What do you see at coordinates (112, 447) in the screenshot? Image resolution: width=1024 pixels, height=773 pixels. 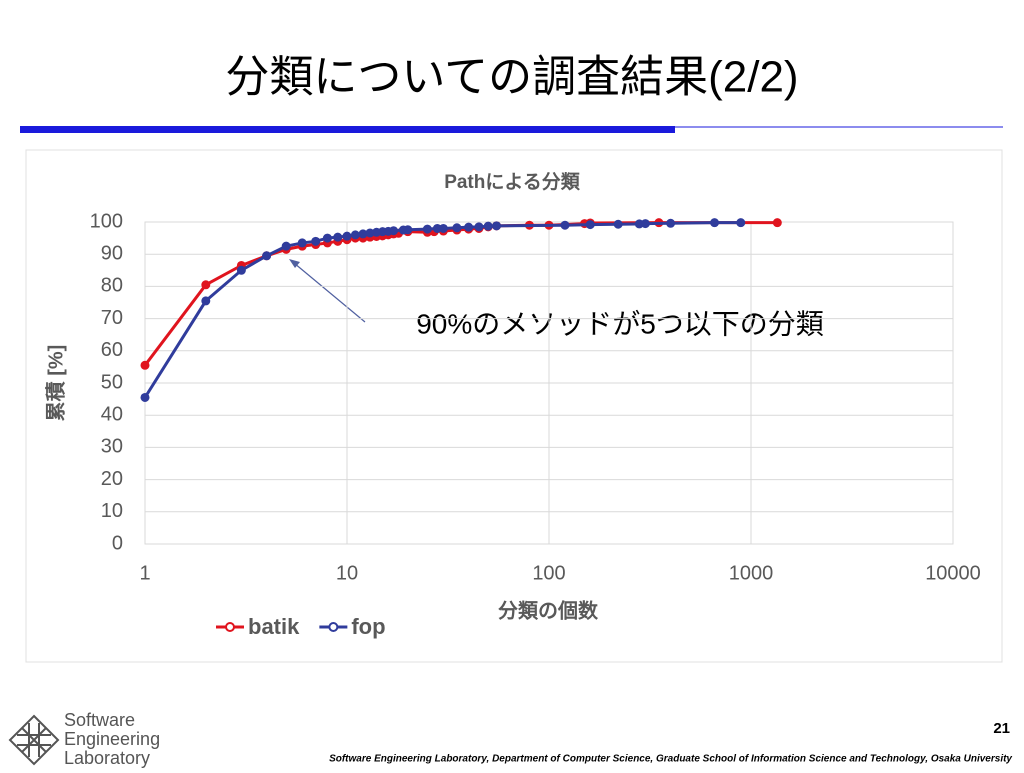 I see `y-tick-label: 30` at bounding box center [112, 447].